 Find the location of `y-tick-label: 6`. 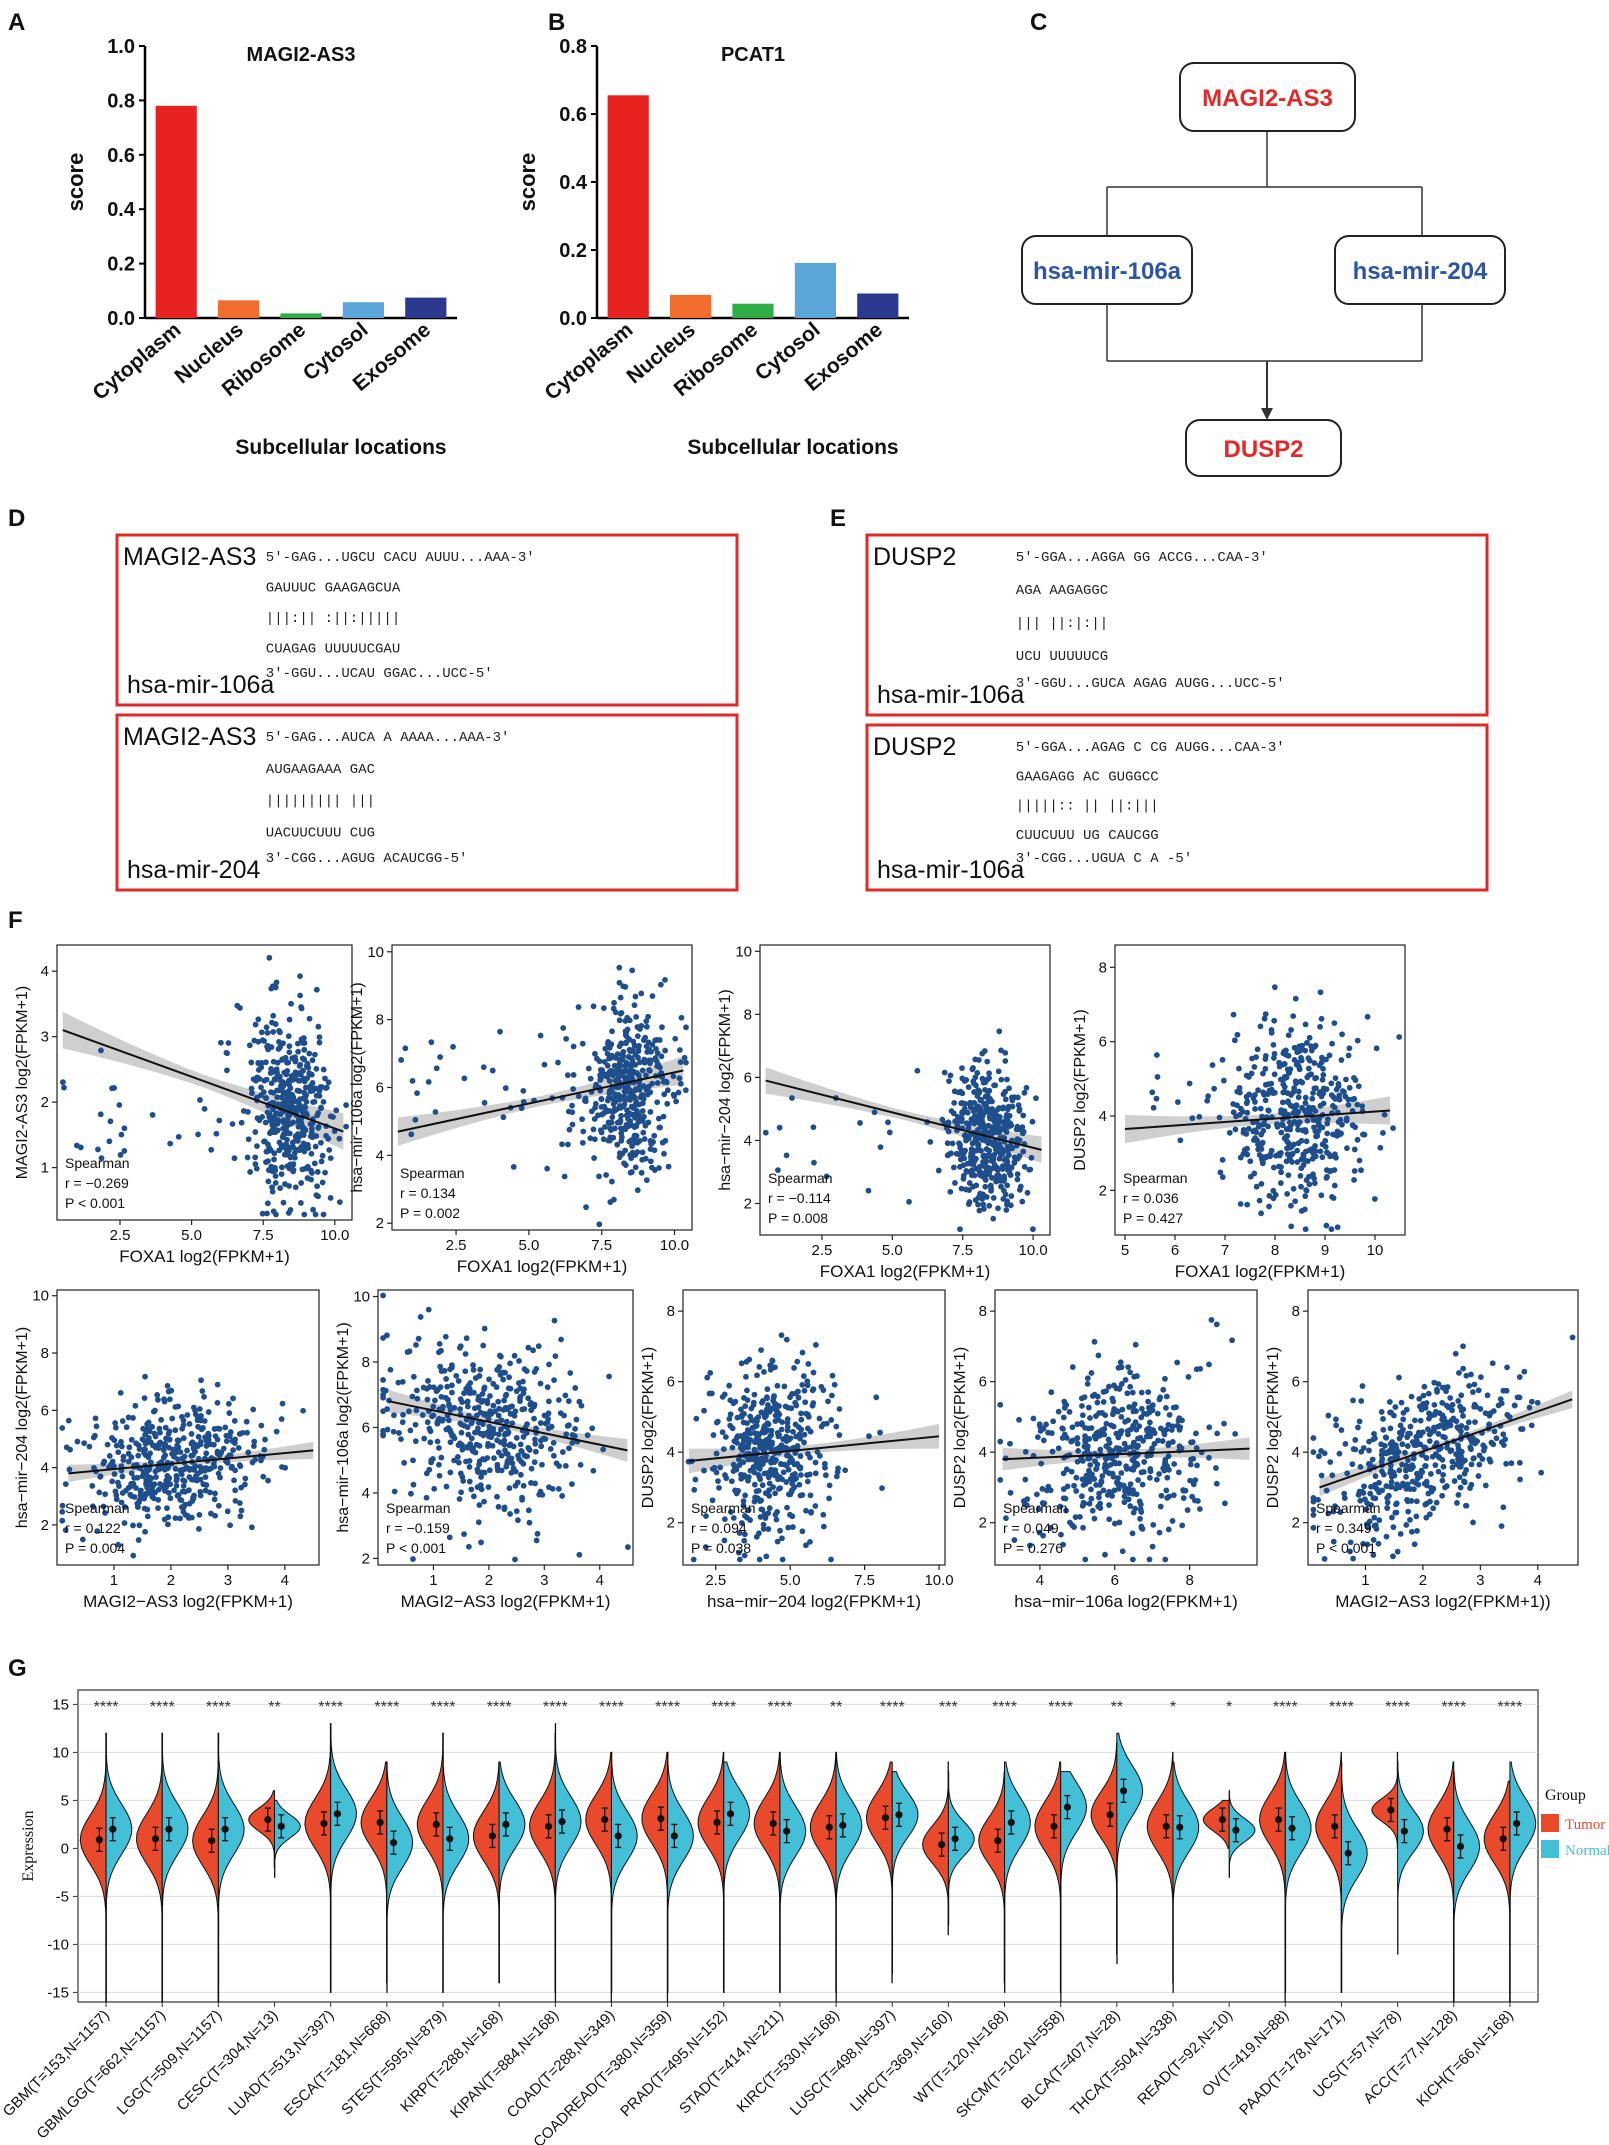

y-tick-label: 6 is located at coordinates (671, 1382).